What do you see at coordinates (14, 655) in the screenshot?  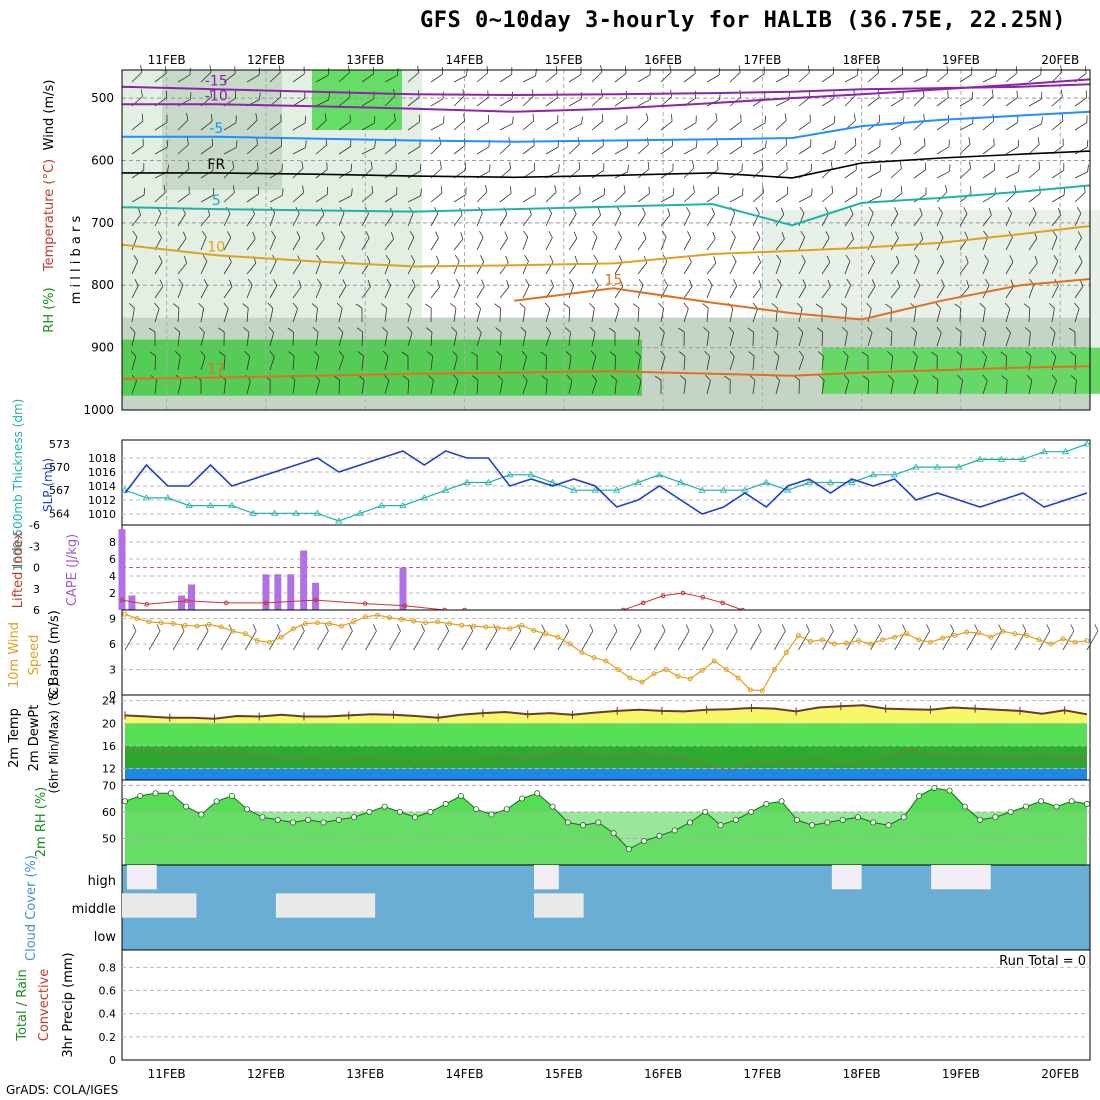 I see `ylabel-10m-wind: 10m Wind` at bounding box center [14, 655].